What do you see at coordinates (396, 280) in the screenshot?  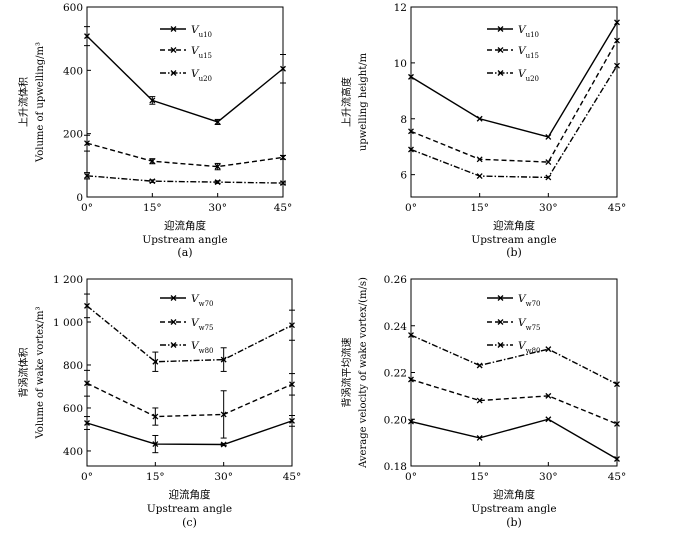 I see `y-tick-label: 0.26` at bounding box center [396, 280].